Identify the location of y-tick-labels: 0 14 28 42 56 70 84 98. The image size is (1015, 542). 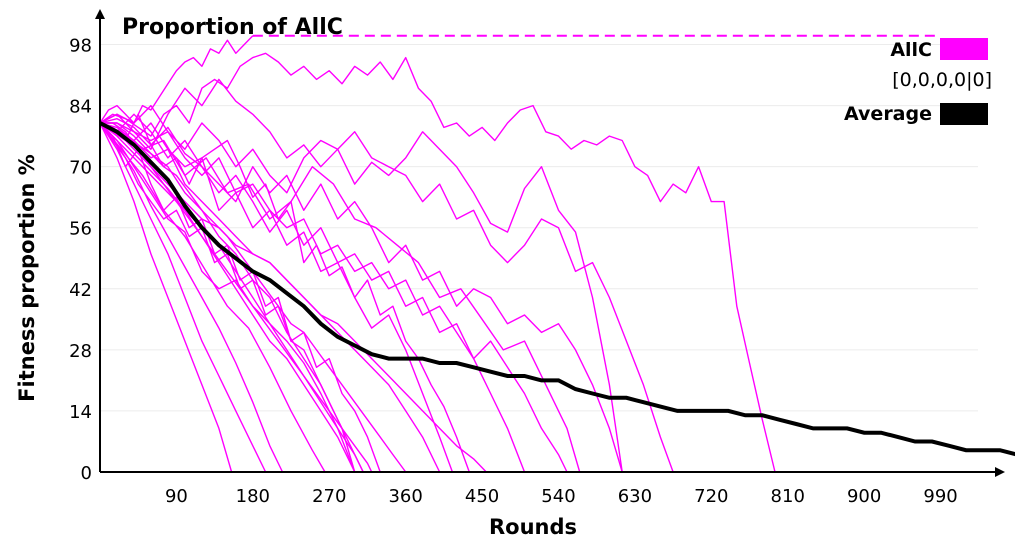
(80, 260).